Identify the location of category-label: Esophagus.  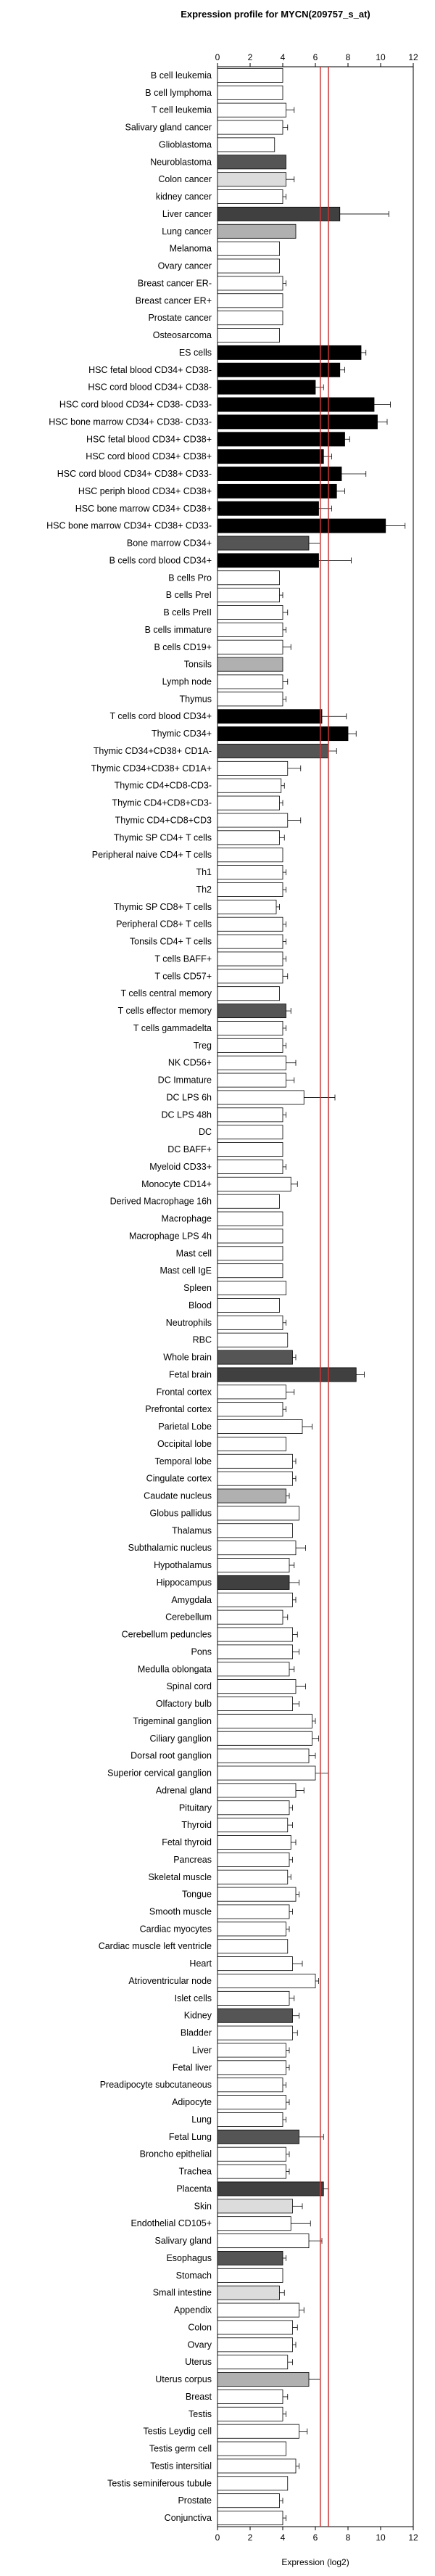
(189, 2258).